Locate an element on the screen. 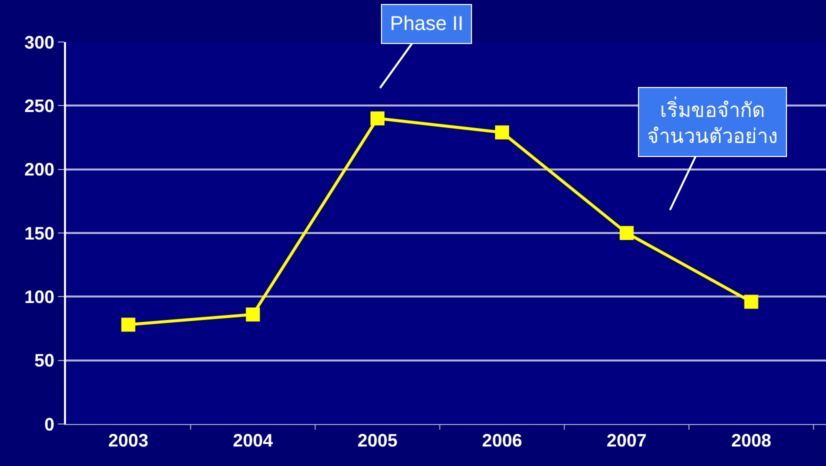  x-tick-label: 2006 is located at coordinates (502, 440).